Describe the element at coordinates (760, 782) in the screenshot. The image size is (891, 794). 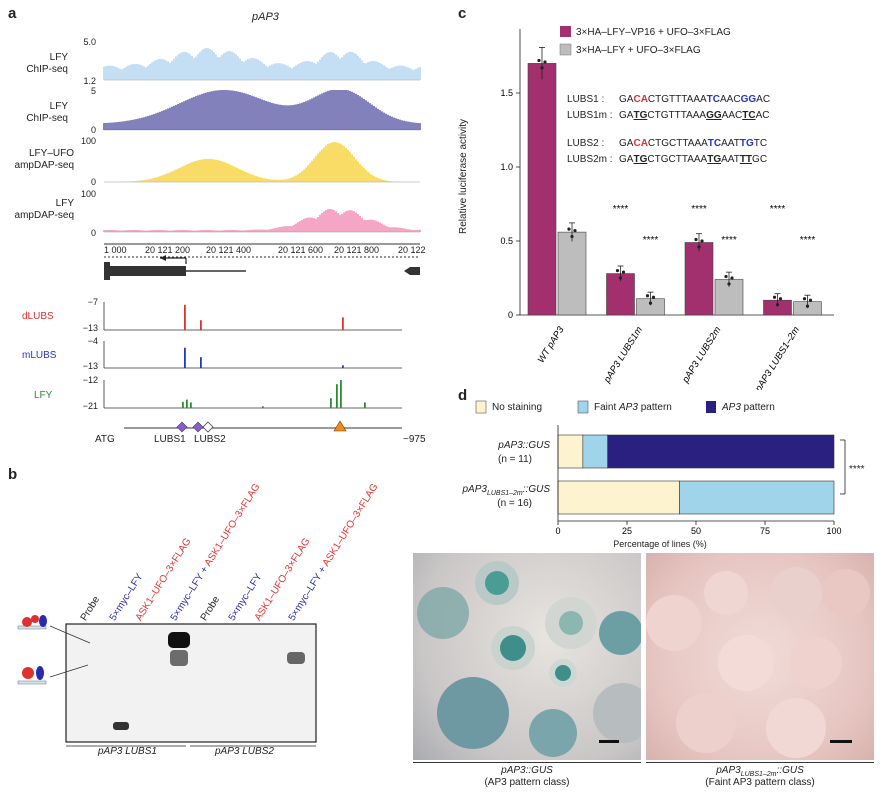
I see `photo2-caption-2: (Faint AP3 pattern class)` at that location.